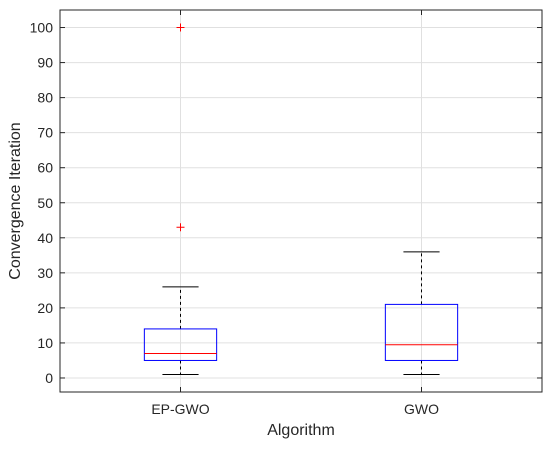  I want to click on y-tick-label: 90, so click(45, 63).